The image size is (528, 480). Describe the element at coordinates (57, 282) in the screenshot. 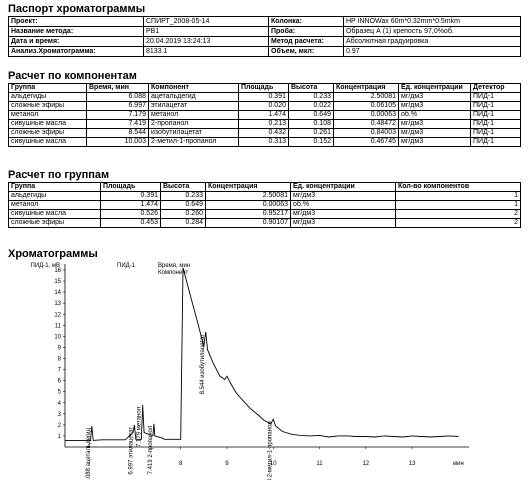

I see `y-tick-label: 15` at that location.